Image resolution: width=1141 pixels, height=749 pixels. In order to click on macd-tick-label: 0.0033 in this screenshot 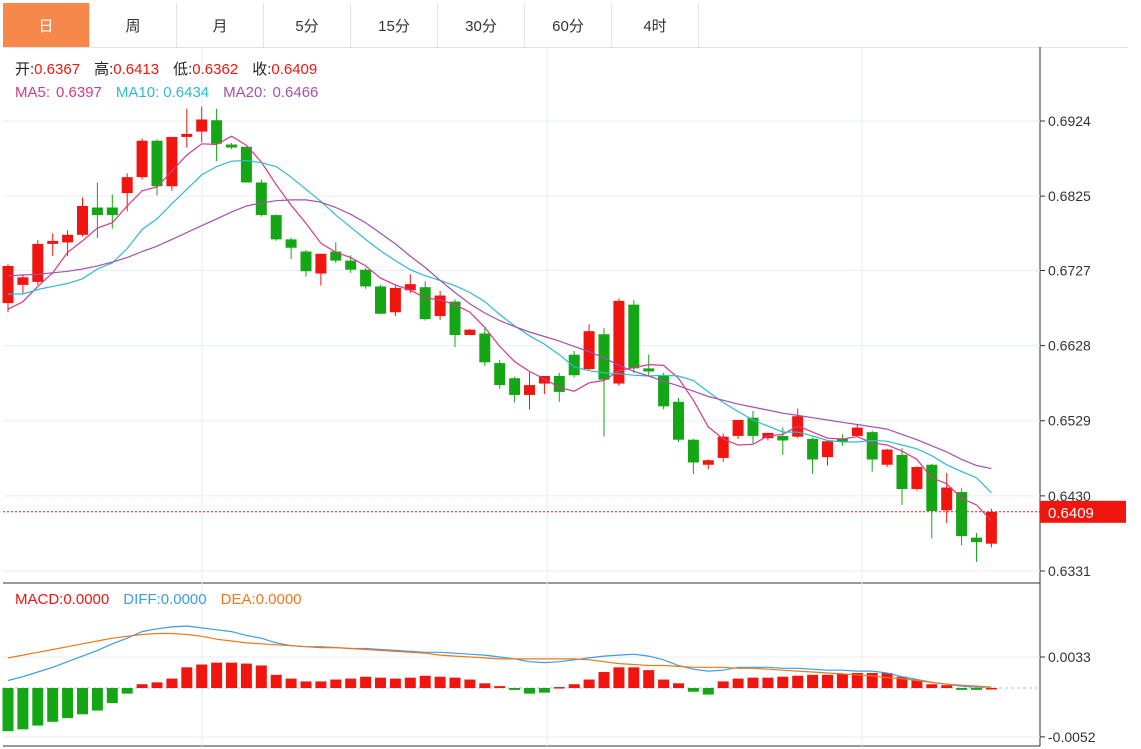, I will do `click(1069, 657)`.